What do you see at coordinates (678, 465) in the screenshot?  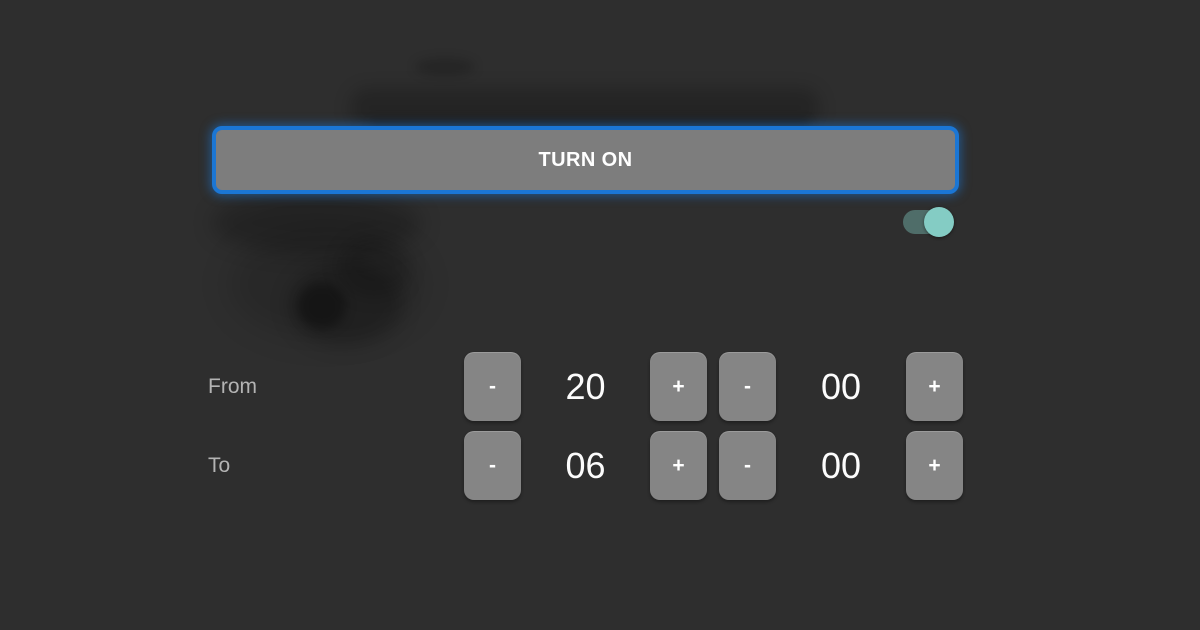 I see `to-hour-increment-button: +` at bounding box center [678, 465].